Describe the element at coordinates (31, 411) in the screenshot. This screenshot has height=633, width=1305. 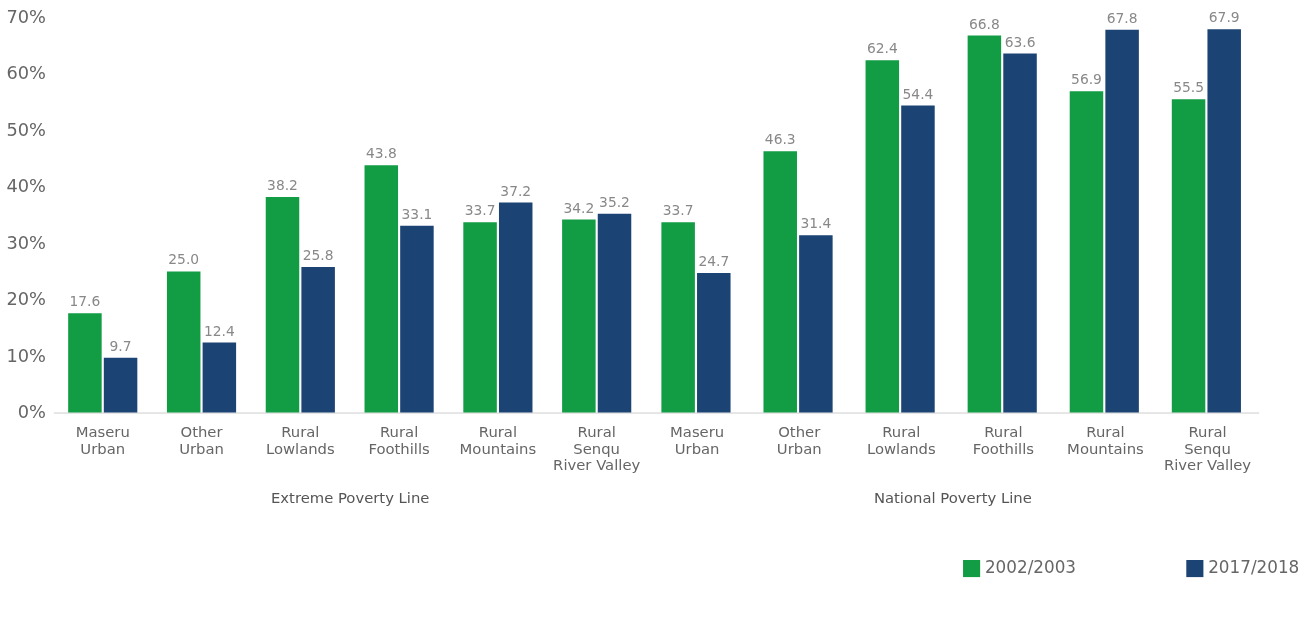
I see `y-tick-label: 0%` at that location.